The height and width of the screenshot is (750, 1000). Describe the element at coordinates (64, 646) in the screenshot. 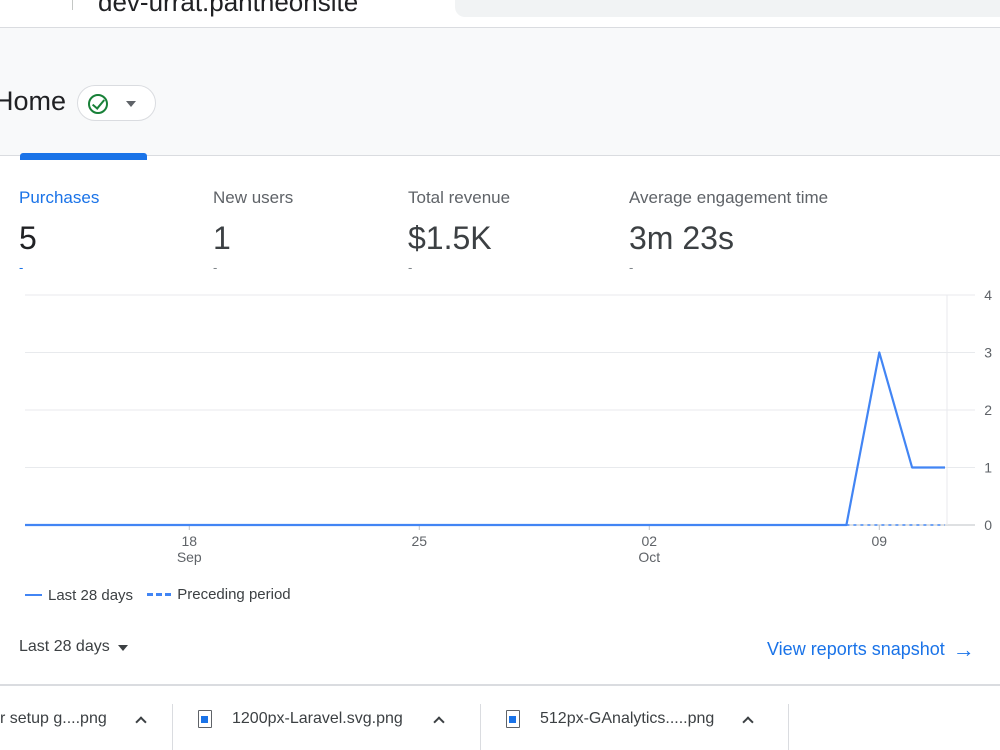

I see `date-range-label: Last 28 days` at that location.